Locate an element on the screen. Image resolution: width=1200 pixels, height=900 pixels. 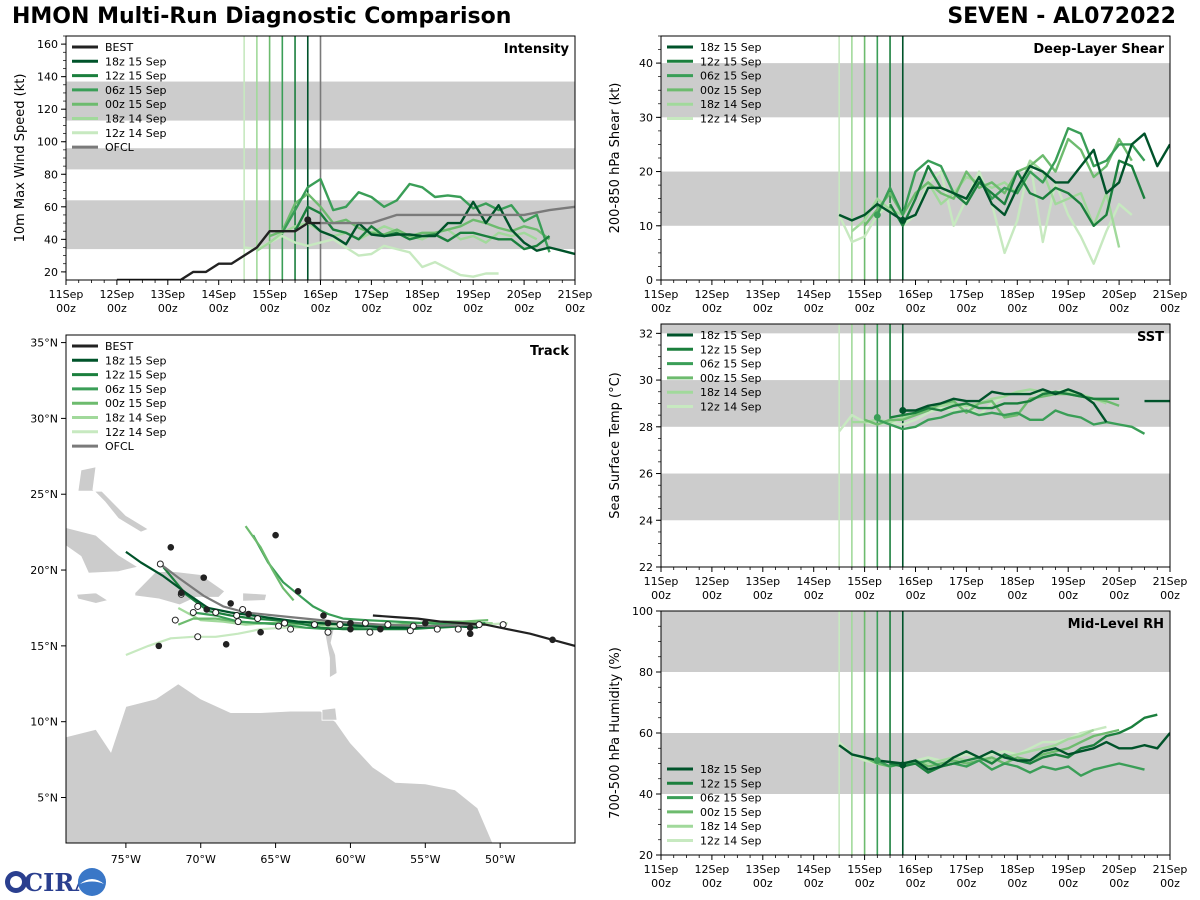
y-tick-label: 30 is located at coordinates (646, 117).